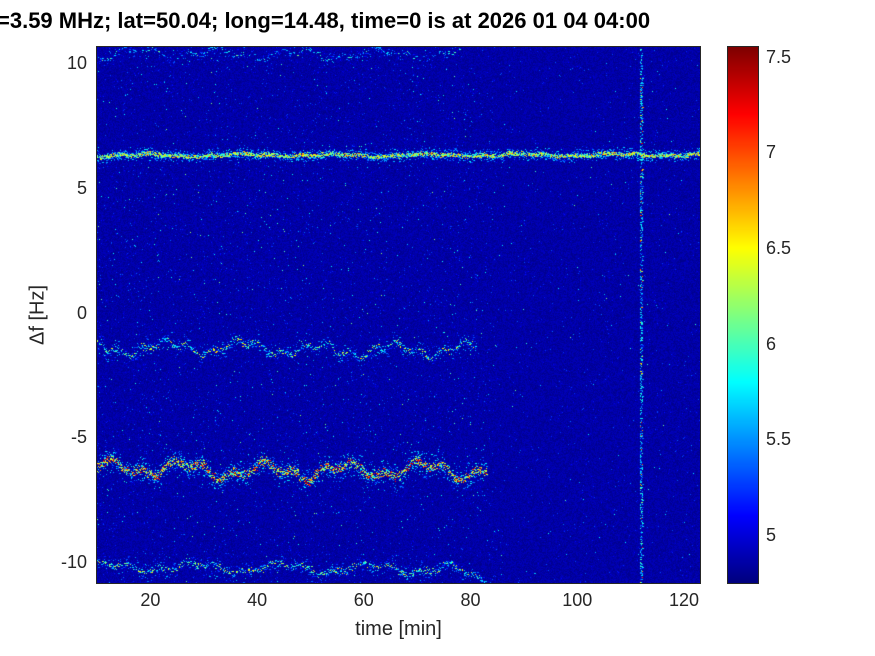 The height and width of the screenshot is (656, 875). I want to click on colorbar, so click(743, 315).